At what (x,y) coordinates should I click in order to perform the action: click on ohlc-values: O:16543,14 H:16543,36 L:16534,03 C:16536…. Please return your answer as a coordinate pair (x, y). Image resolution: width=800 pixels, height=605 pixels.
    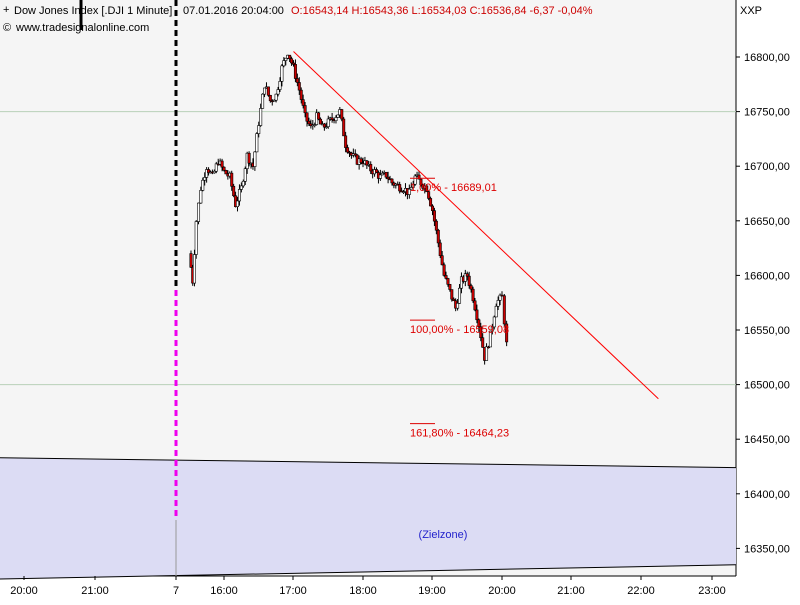
    Looking at the image, I should click on (442, 11).